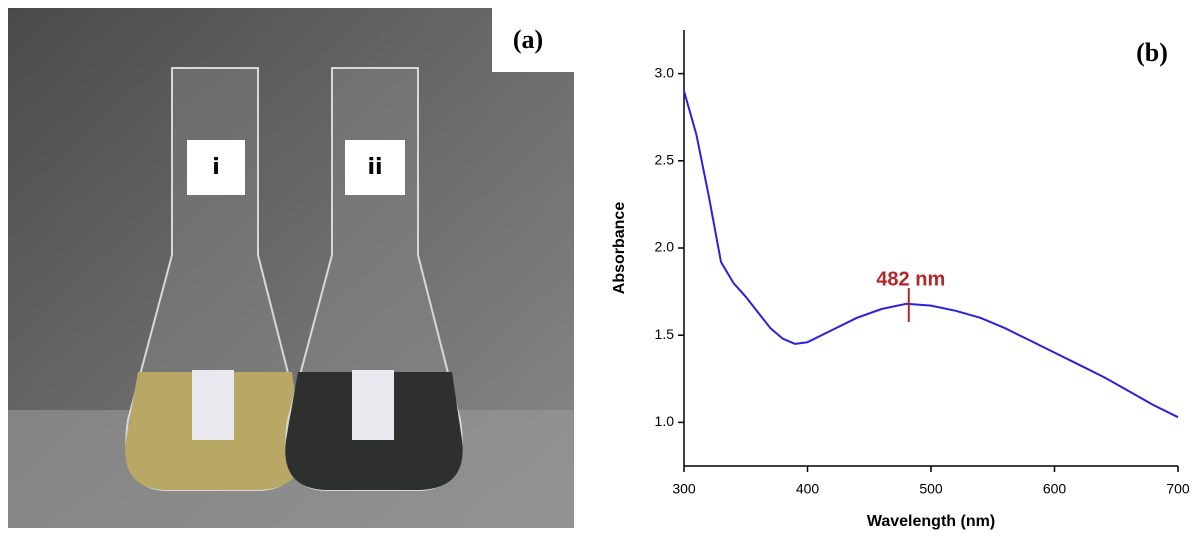  What do you see at coordinates (931, 489) in the screenshot?
I see `x-tick-label: 500` at bounding box center [931, 489].